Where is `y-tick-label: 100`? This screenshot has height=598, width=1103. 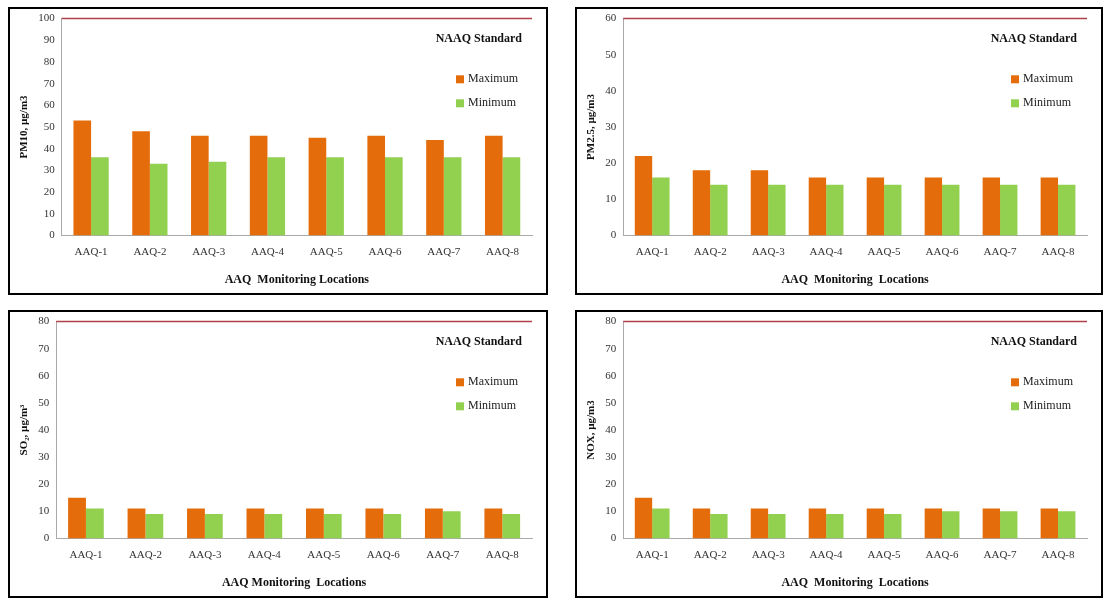 y-tick-label: 100 is located at coordinates (47, 17).